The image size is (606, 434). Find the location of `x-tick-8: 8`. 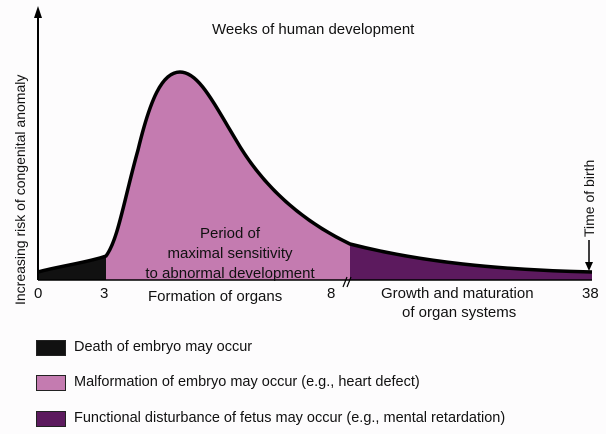

x-tick-8: 8 is located at coordinates (331, 293).